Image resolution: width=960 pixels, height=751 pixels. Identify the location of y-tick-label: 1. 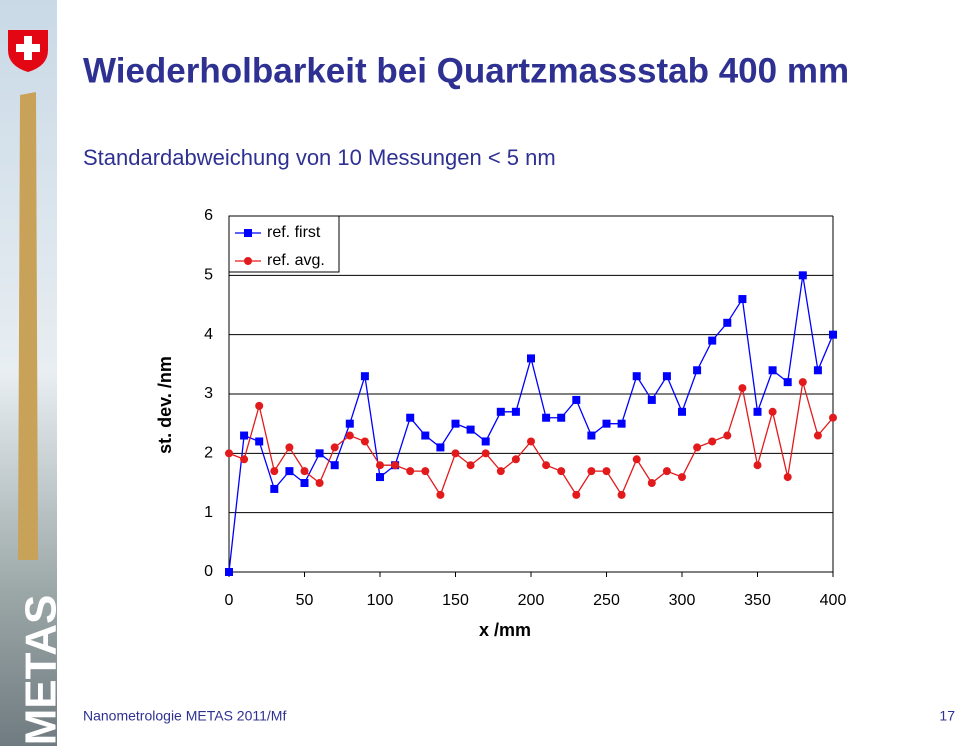
(208, 512).